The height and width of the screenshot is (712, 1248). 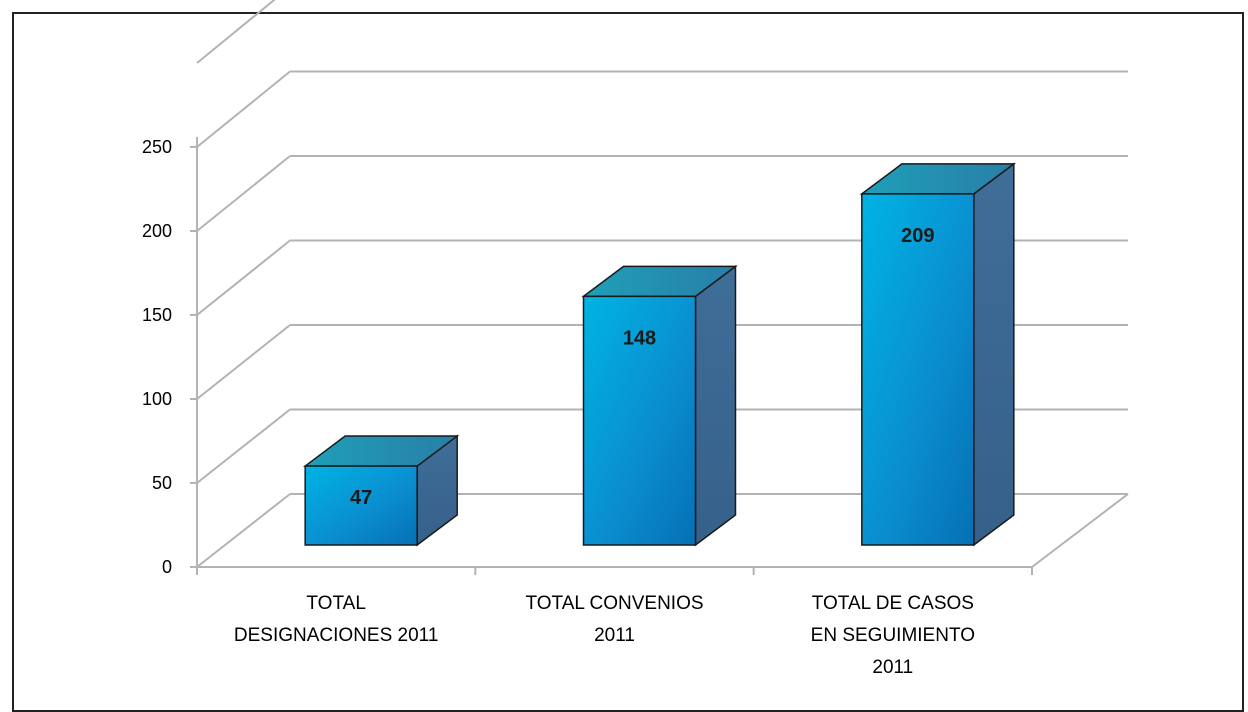 What do you see at coordinates (162, 483) in the screenshot?
I see `y-tick-label: 50` at bounding box center [162, 483].